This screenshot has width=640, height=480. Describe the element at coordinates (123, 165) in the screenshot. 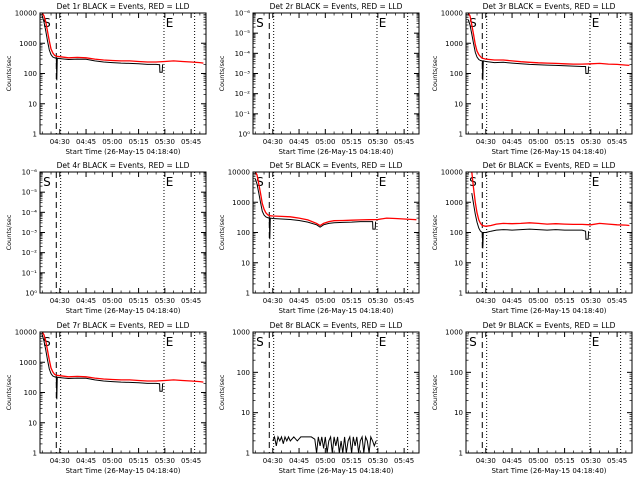

I see `chart-title: Det 4r BLACK = Events, RED = LLD` at that location.